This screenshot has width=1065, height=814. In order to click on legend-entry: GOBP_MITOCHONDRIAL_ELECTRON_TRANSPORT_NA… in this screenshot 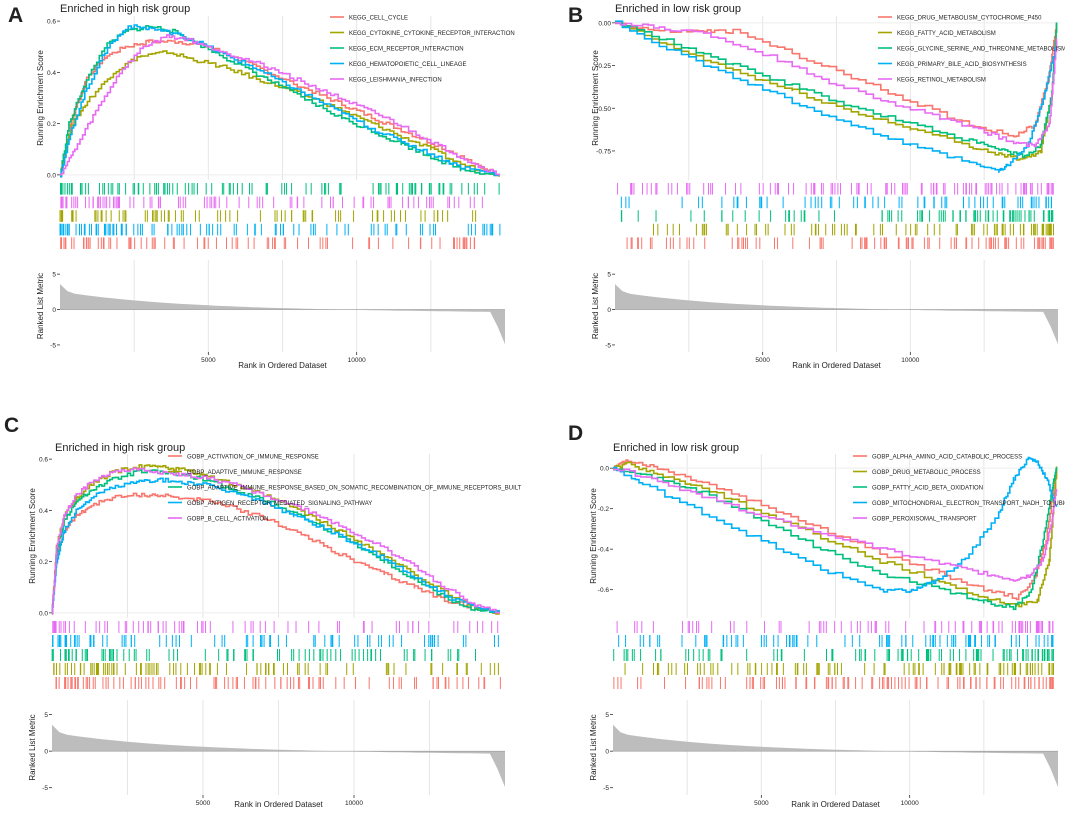, I will do `click(968, 504)`.